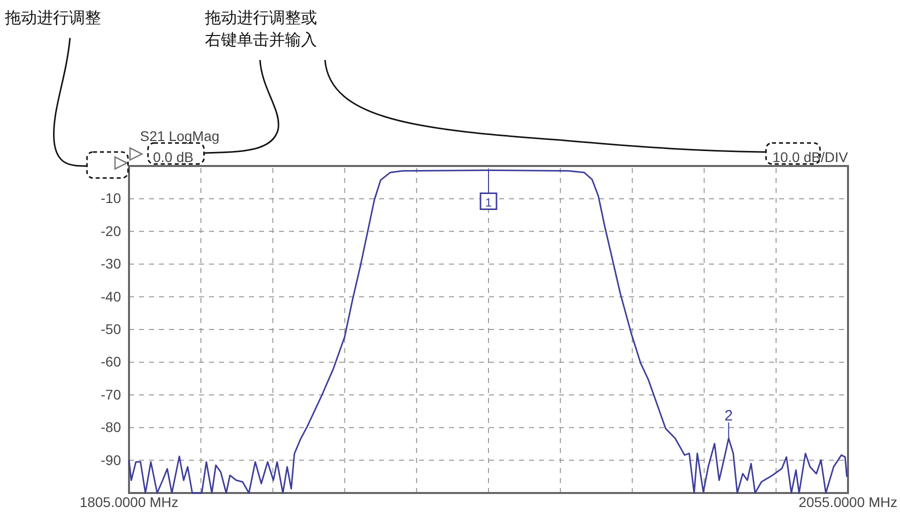  Describe the element at coordinates (180, 136) in the screenshot. I see `chart-title: S21 LogMag` at that location.